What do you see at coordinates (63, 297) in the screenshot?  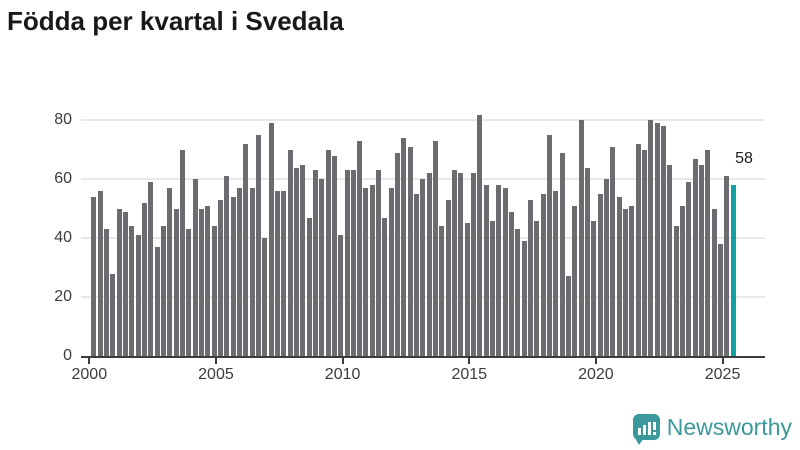 I see `y-axis-tick-label: 20` at bounding box center [63, 297].